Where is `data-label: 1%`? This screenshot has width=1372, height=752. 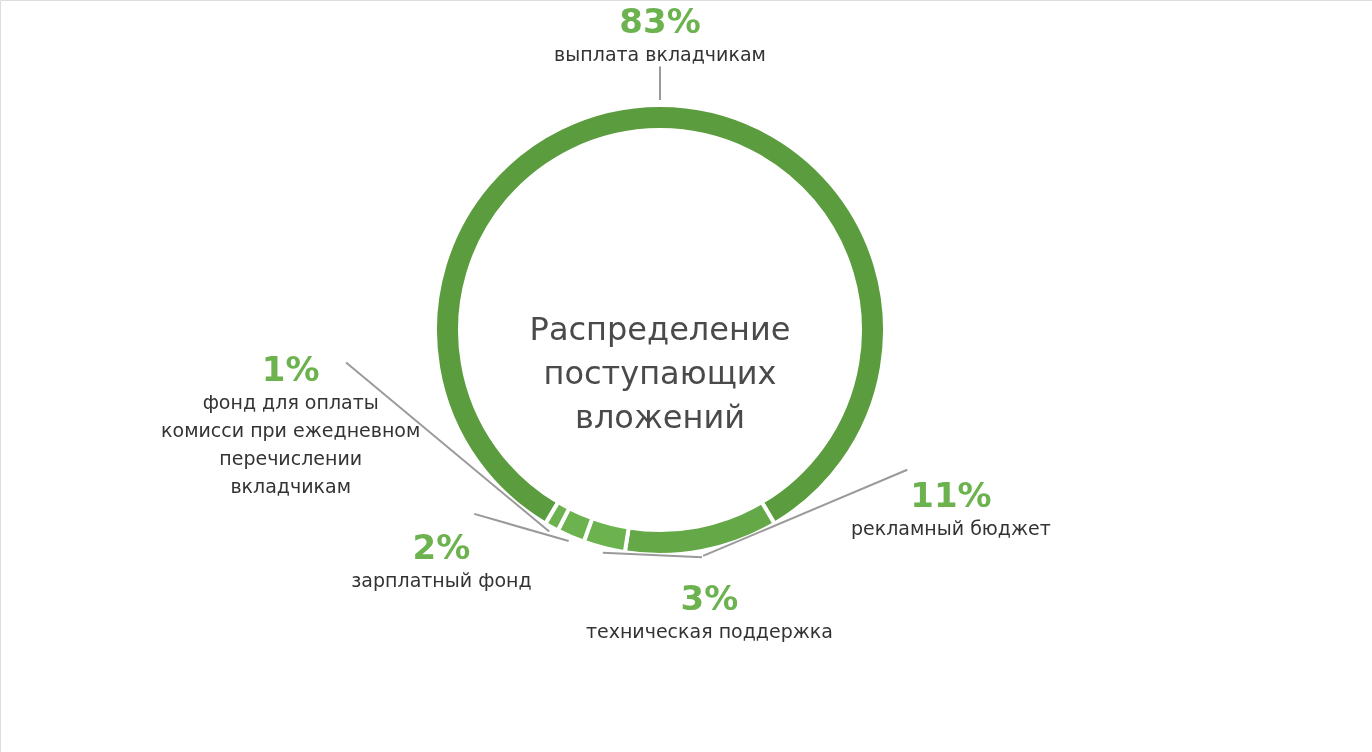
data-label: 1% is located at coordinates (290, 369).